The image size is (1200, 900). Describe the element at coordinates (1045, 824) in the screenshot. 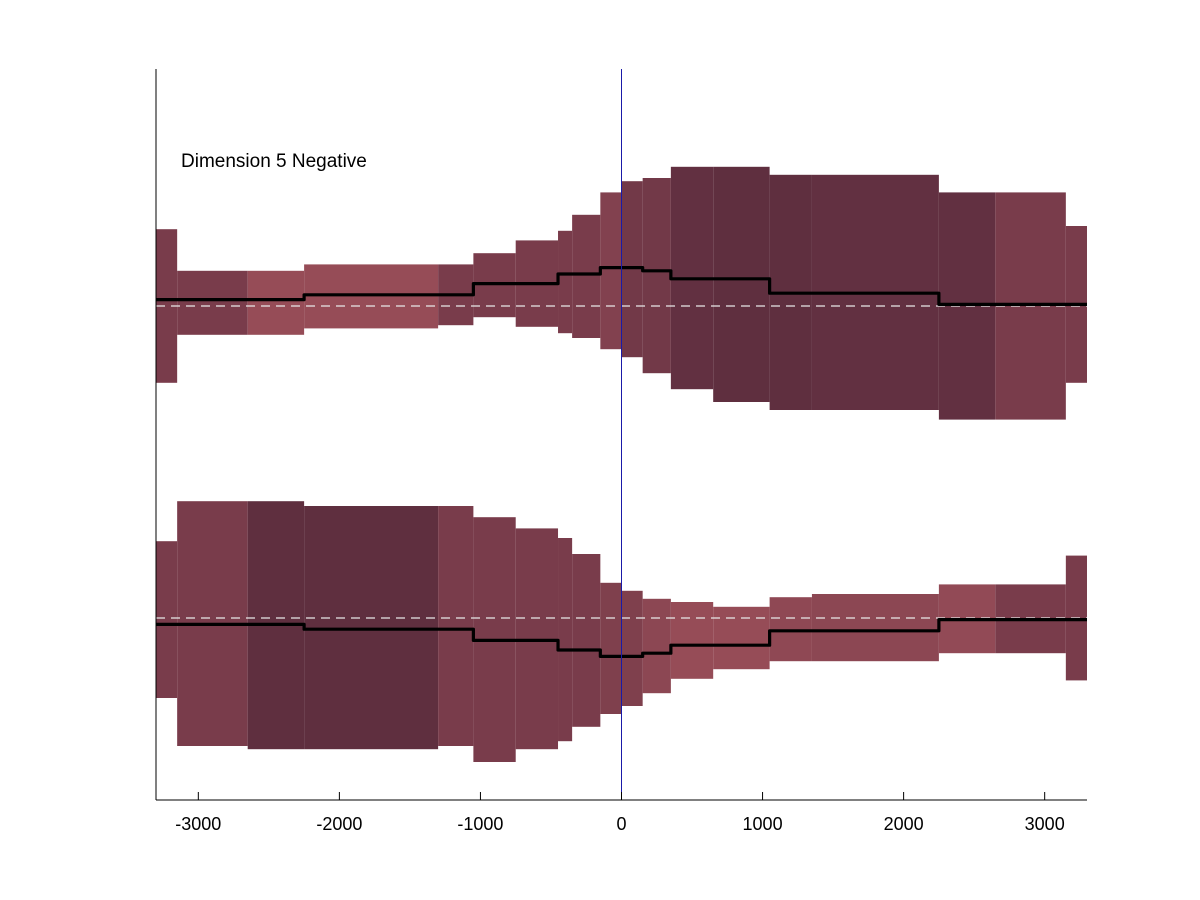

I see `x-tick-label-6: 3000` at that location.